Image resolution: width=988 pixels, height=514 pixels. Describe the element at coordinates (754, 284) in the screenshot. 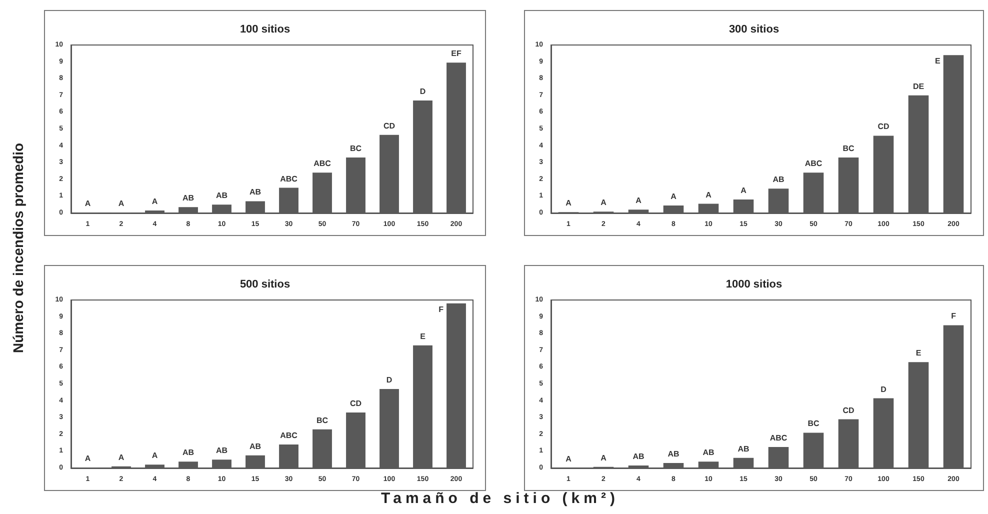

I see `chart-title: 1000 sitios` at that location.